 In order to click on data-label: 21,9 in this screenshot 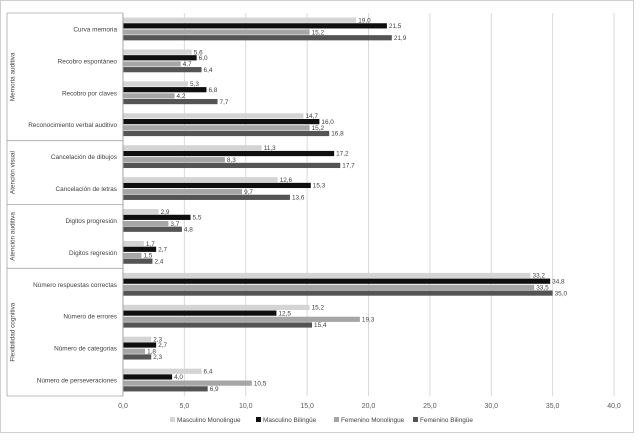, I will do `click(400, 38)`.